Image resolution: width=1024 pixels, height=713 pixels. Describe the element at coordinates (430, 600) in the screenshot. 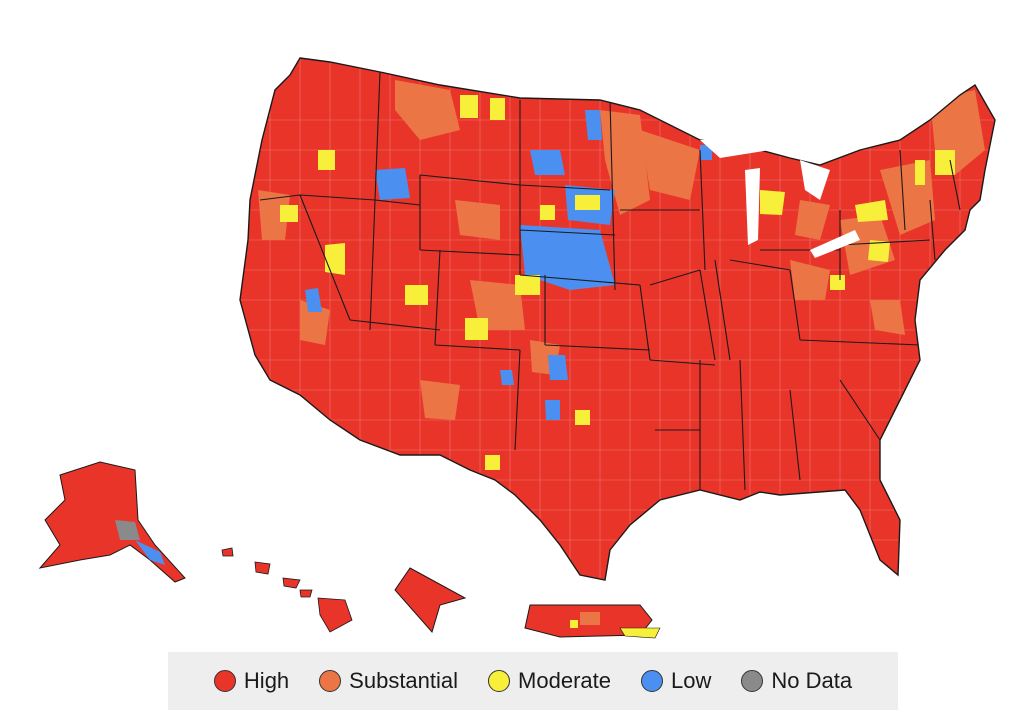

I see `territory-region` at that location.